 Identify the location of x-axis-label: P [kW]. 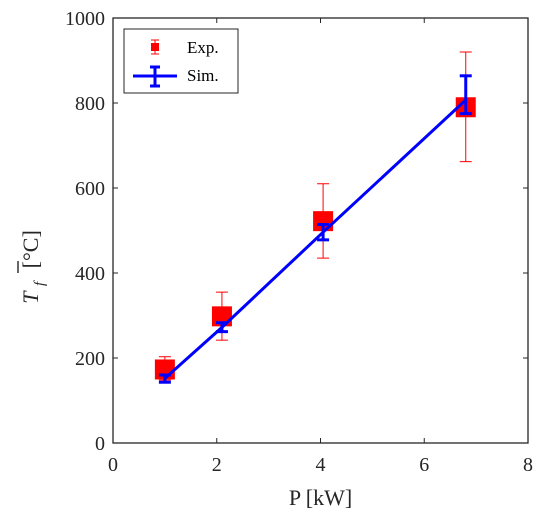
(320, 497).